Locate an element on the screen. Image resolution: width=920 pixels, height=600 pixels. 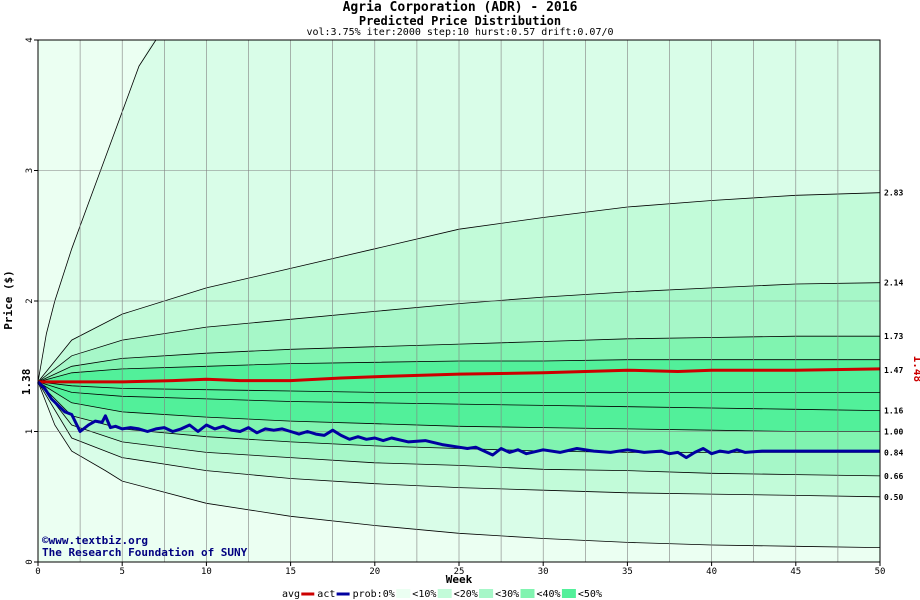
credit-organization: The Research Foundation of SUNY is located at coordinates (145, 552).